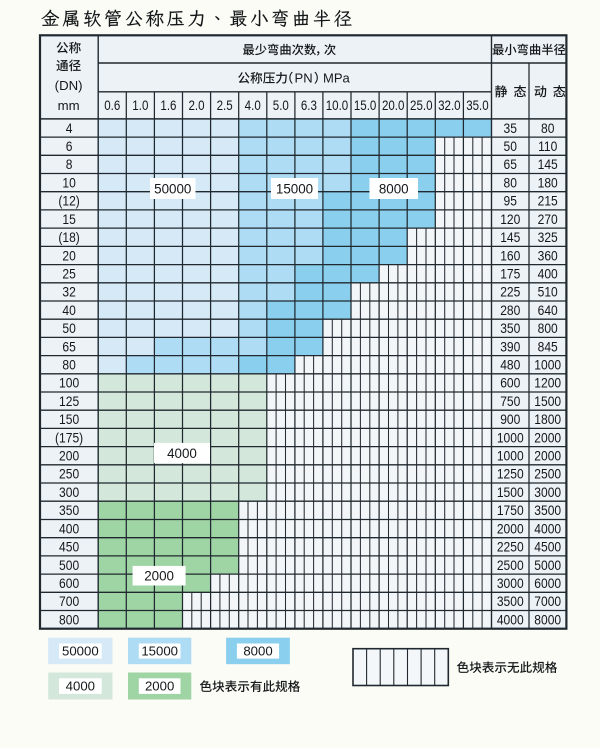 This screenshot has height=748, width=600. Describe the element at coordinates (112, 105) in the screenshot. I see `svg-text: 0.6` at that location.